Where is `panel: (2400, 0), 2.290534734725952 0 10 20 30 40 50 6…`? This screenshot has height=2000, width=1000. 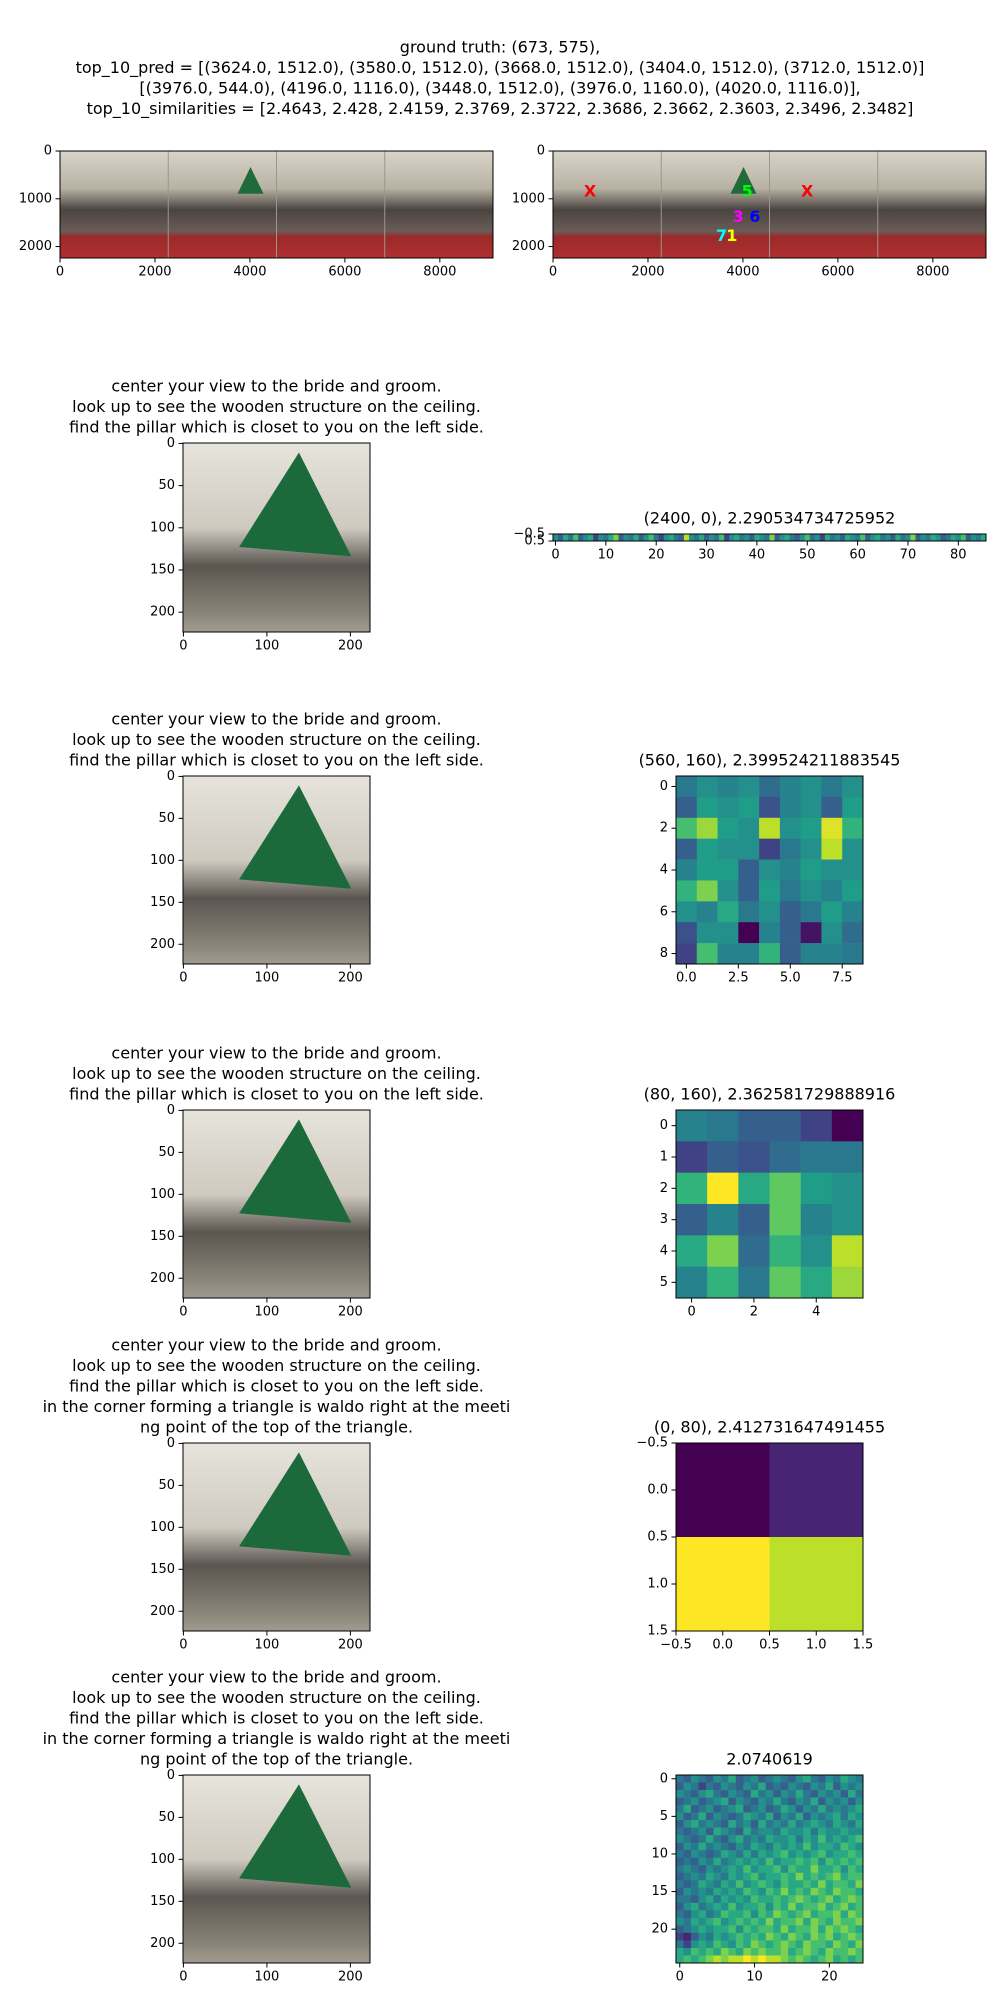
panel: (2400, 0), 2.290534734725952 0 10 20 30 40 50 6… is located at coordinates (750, 536).